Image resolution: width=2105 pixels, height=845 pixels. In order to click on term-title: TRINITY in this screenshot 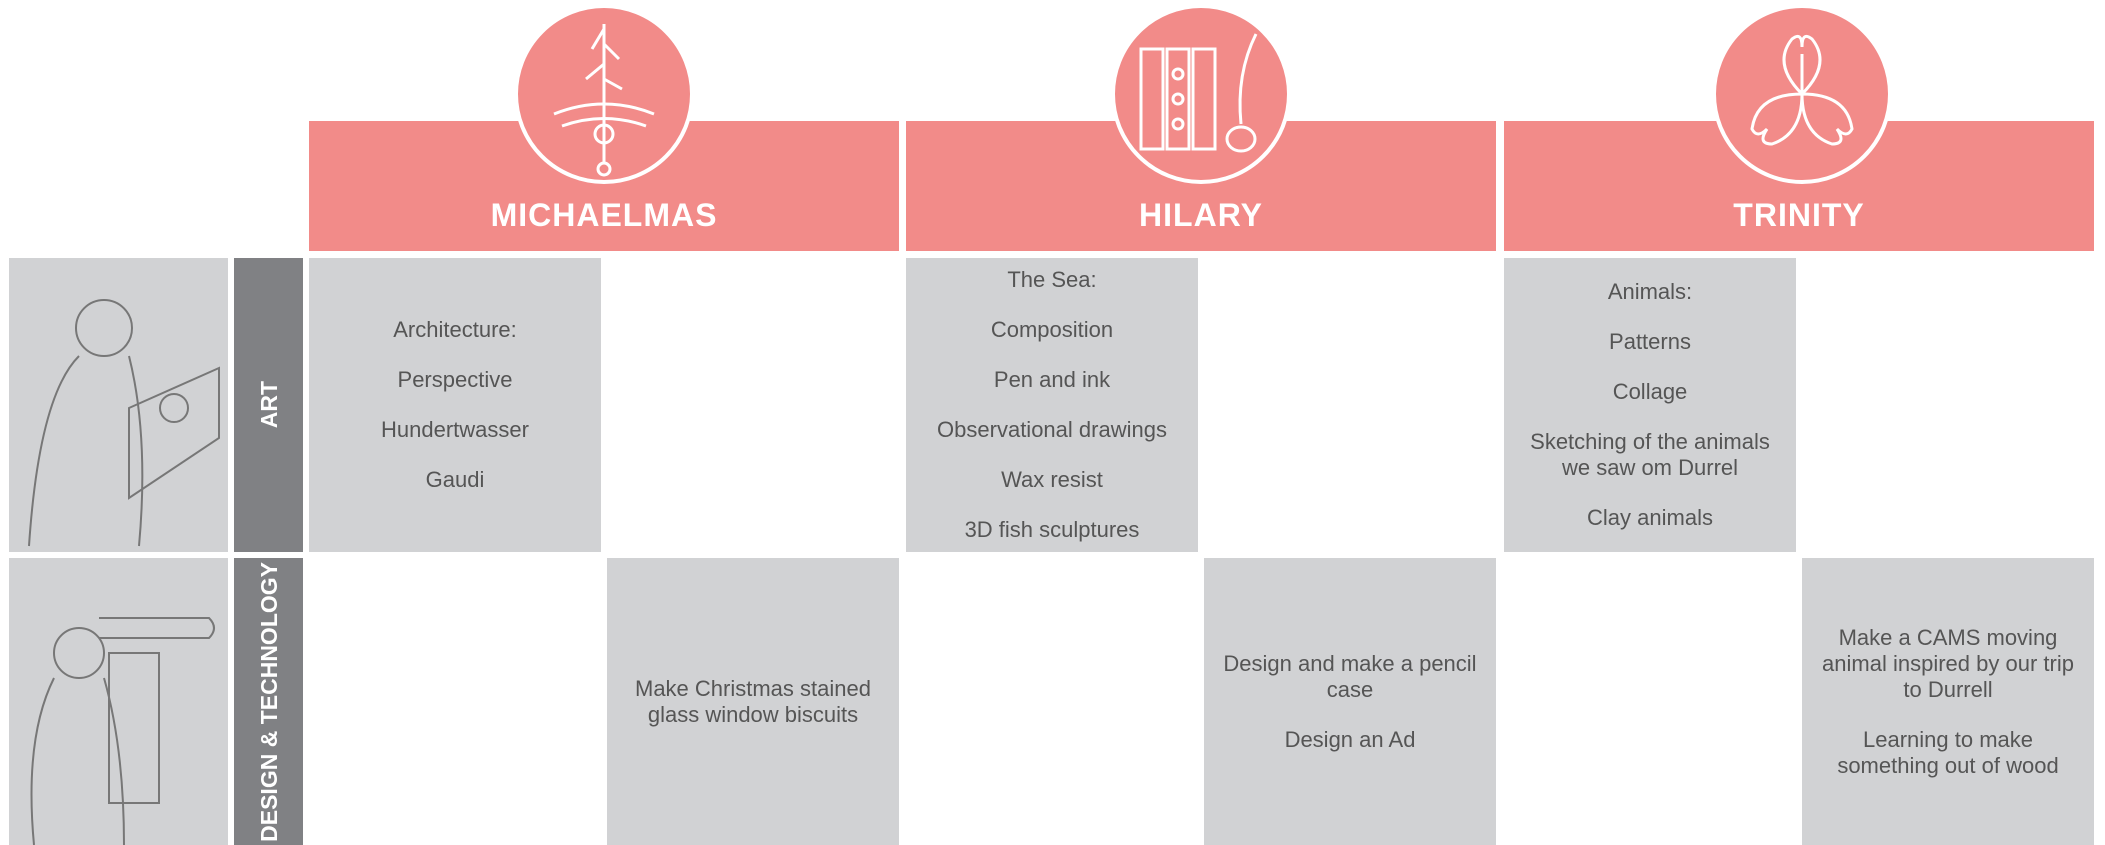, I will do `click(1799, 215)`.